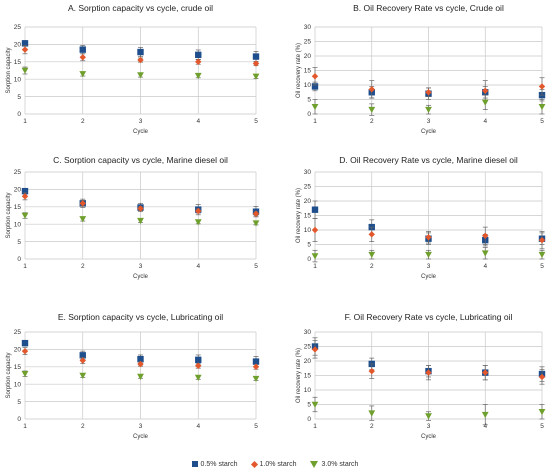 This screenshot has height=473, width=550. What do you see at coordinates (314, 464) in the screenshot?
I see `triangle-marker-icon` at bounding box center [314, 464].